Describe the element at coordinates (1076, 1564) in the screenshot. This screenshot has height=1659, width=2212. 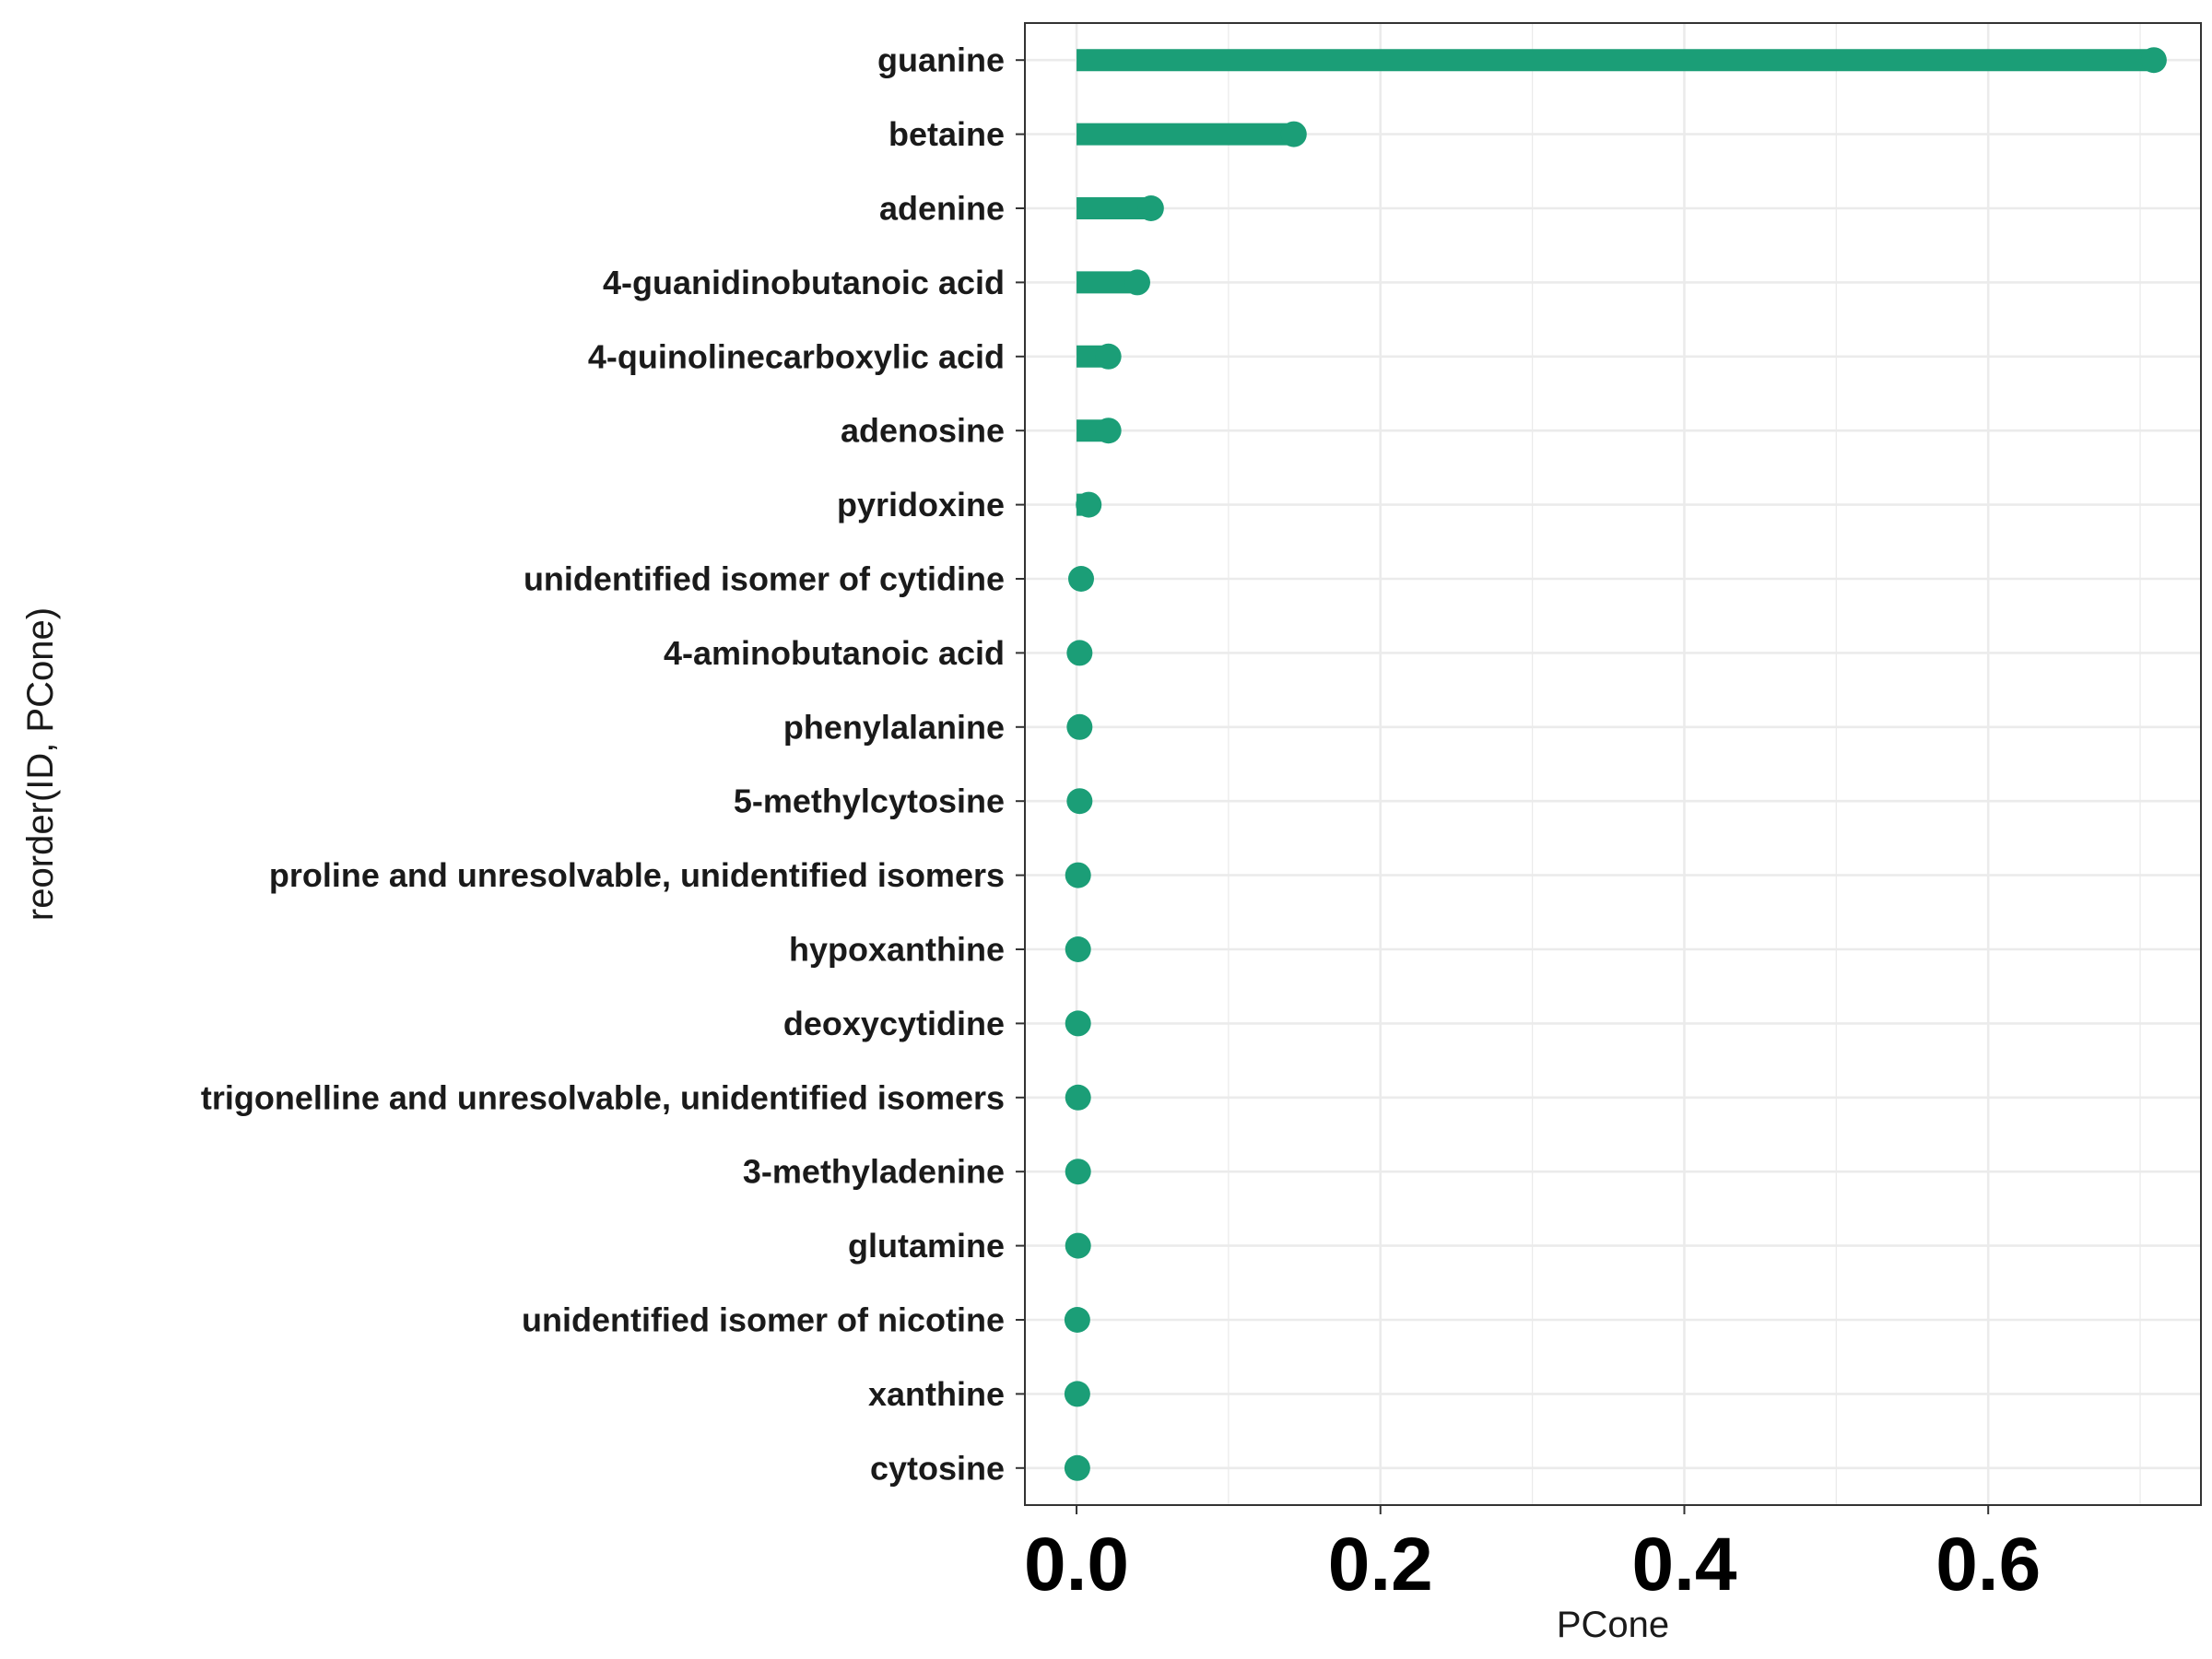
I see `x-tick-label: 0.0` at that location.